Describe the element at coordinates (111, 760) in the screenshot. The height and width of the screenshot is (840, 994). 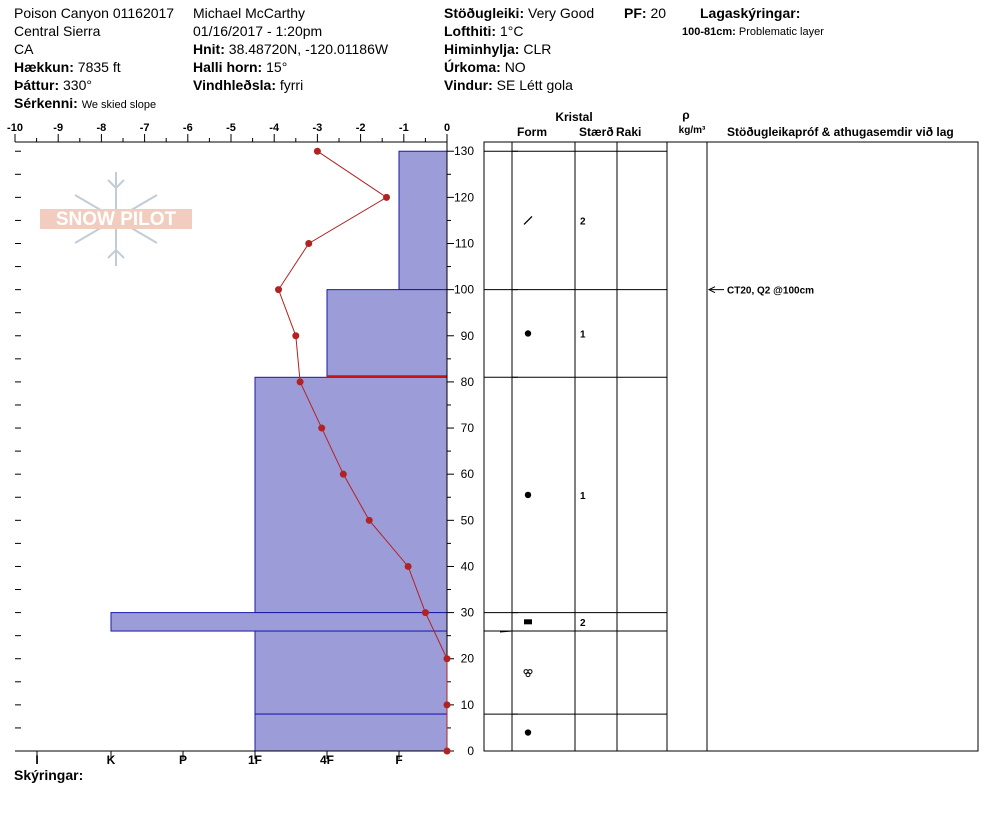
I see `hardness-tick-label: K` at that location.